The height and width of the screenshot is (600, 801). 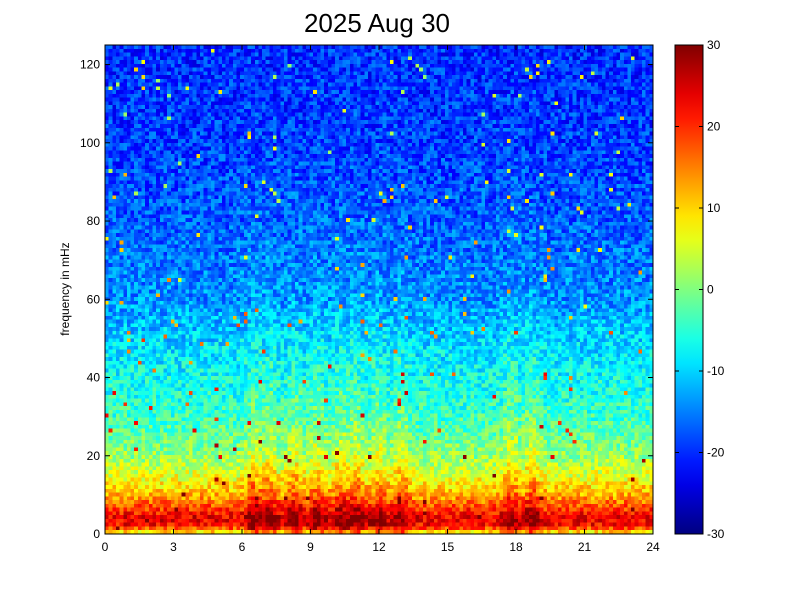 I want to click on colorbar-tick-label: -30, so click(x=716, y=534).